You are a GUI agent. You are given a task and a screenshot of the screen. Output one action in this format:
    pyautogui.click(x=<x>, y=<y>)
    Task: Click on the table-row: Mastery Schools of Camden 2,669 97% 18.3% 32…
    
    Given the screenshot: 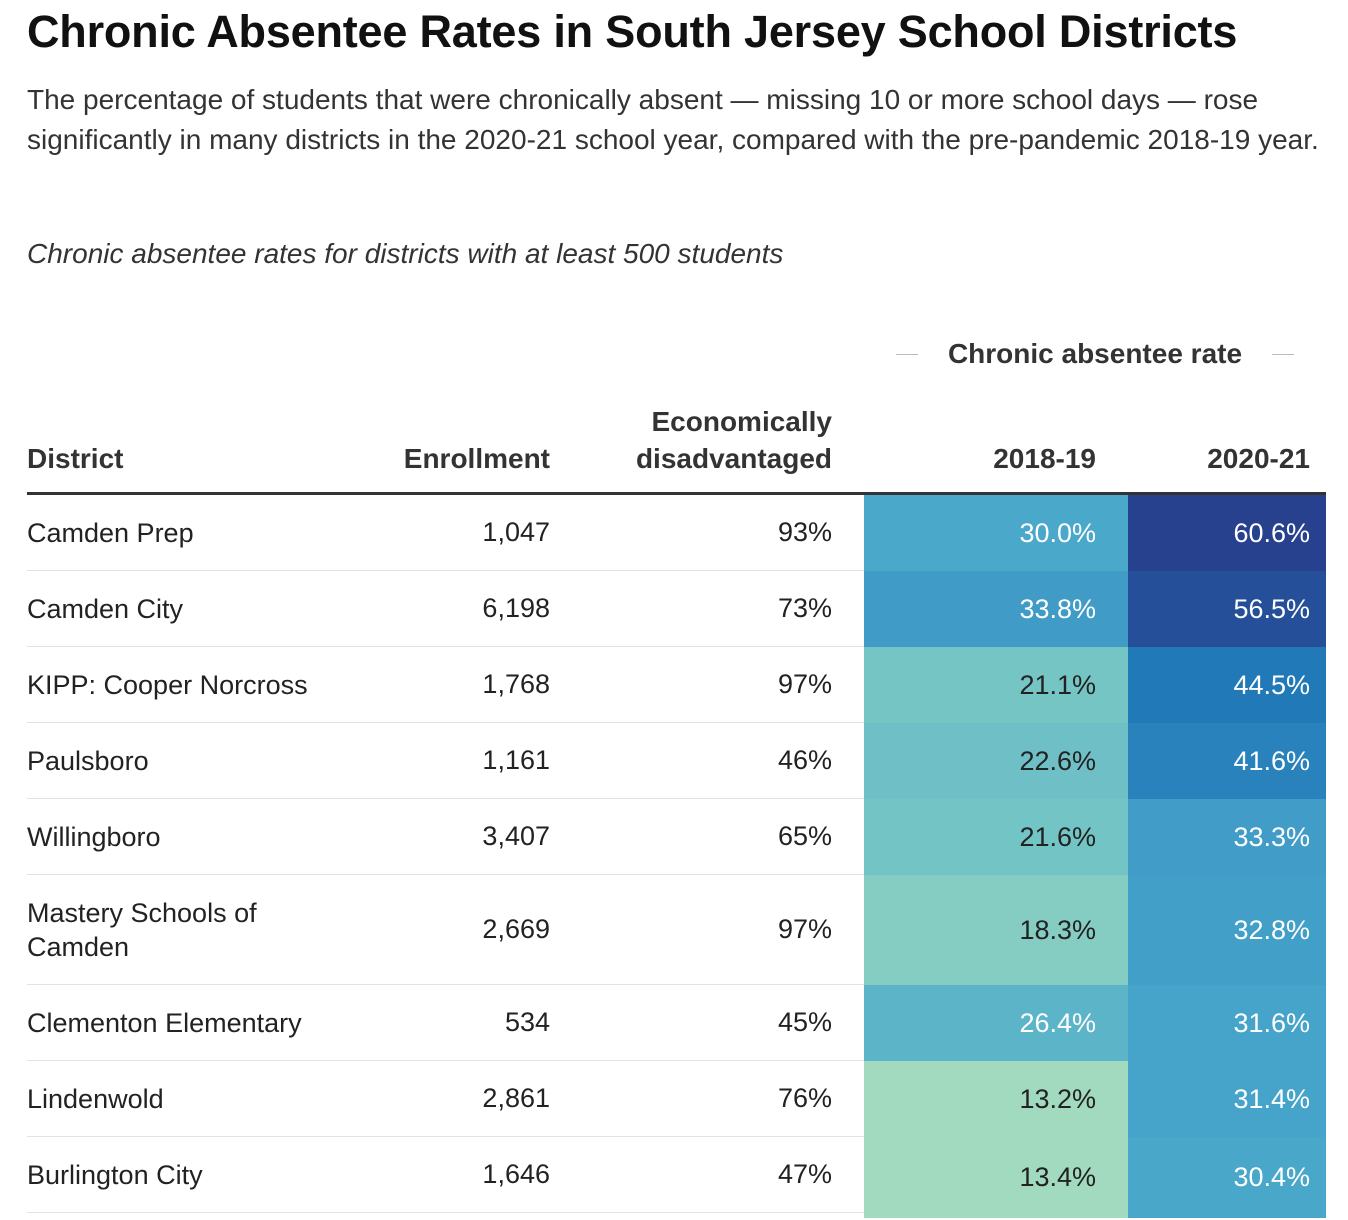 What is the action you would take?
    pyautogui.click(x=676, y=930)
    